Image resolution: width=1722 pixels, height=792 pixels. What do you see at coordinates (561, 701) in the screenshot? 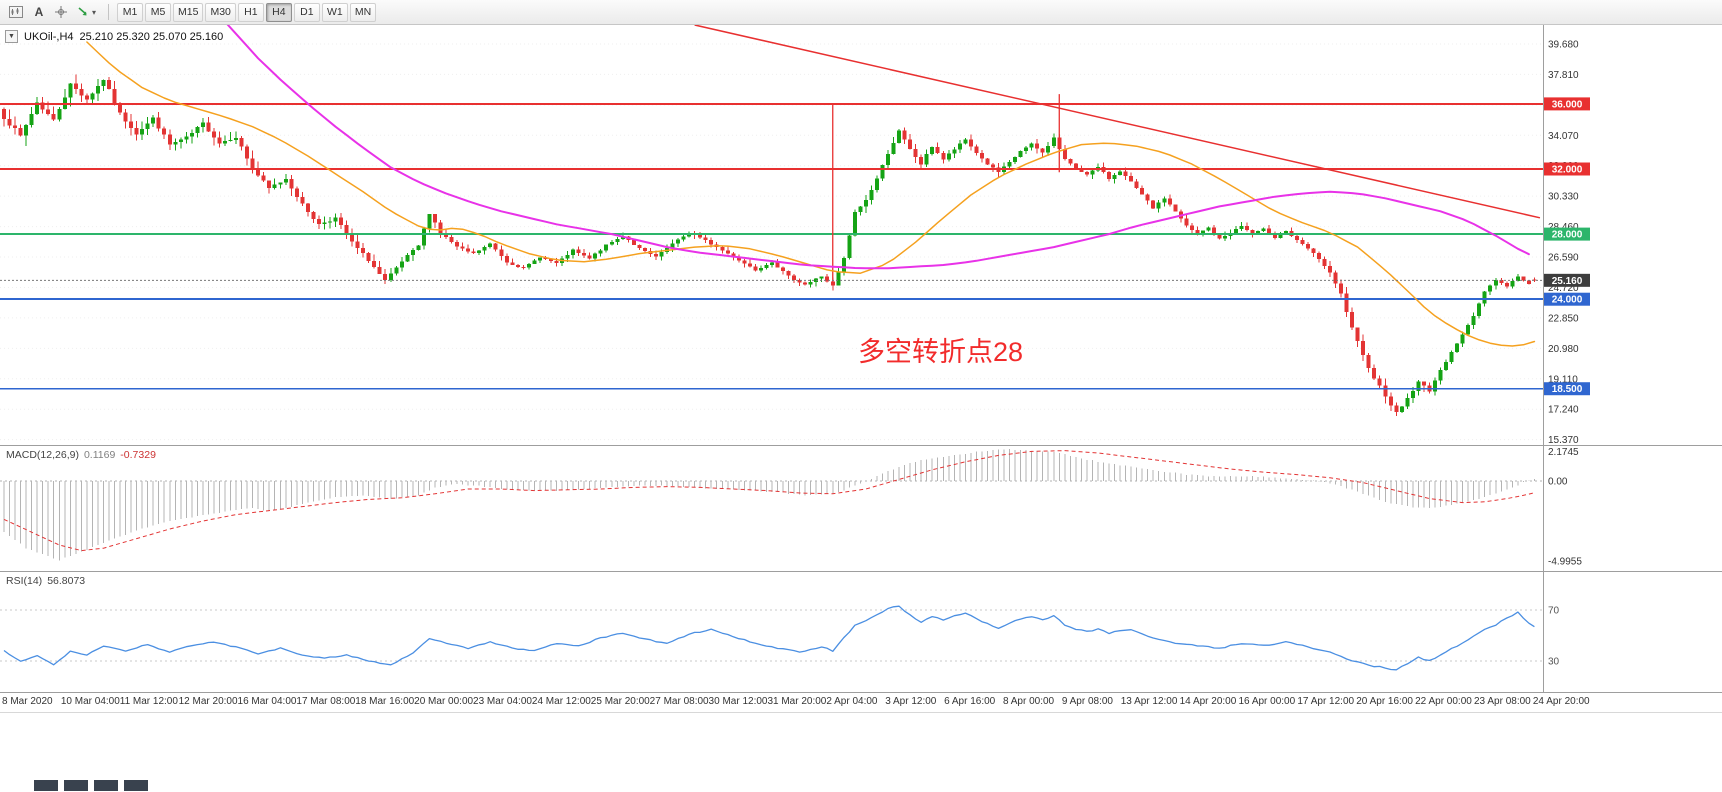
I see `date-label: 24 Mar 12:00` at bounding box center [561, 701].